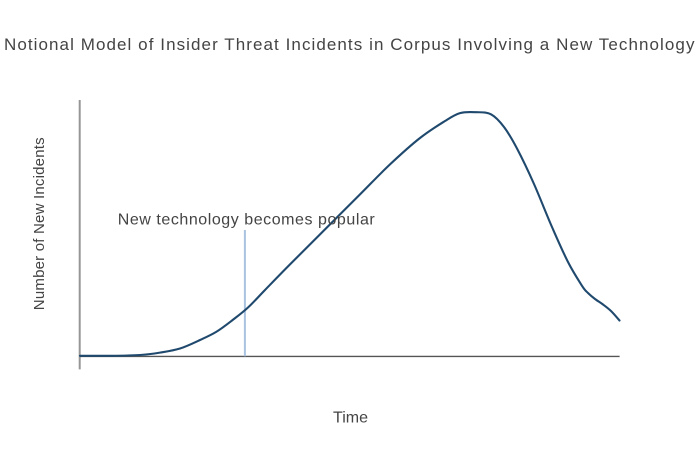 The width and height of the screenshot is (700, 450). Describe the element at coordinates (350, 418) in the screenshot. I see `svg-text: Time` at that location.